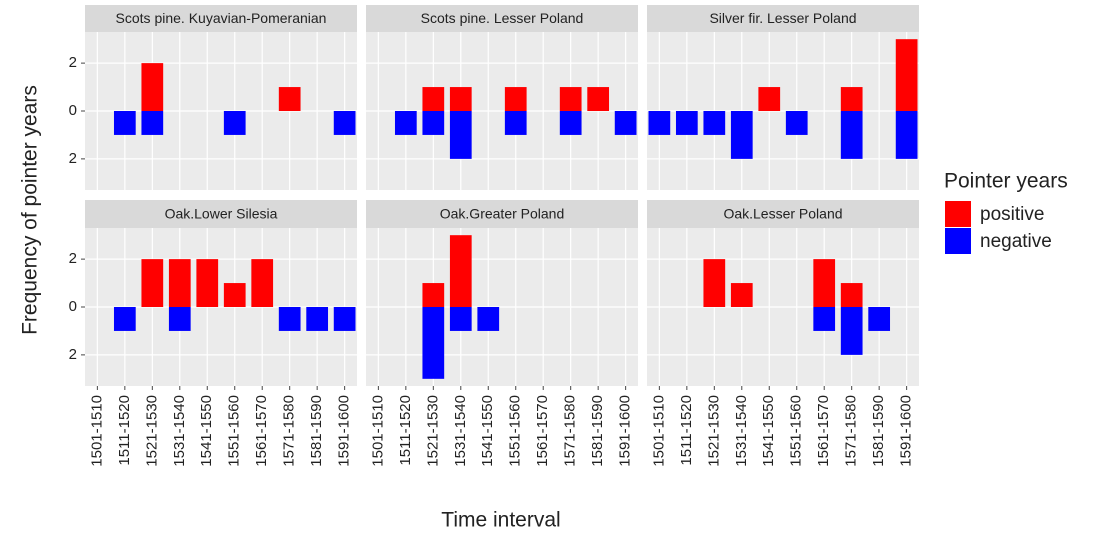 The image size is (1096, 535). What do you see at coordinates (221, 18) in the screenshot?
I see `facet-title: Scots pine. Kuyavian-Pomeranian` at bounding box center [221, 18].